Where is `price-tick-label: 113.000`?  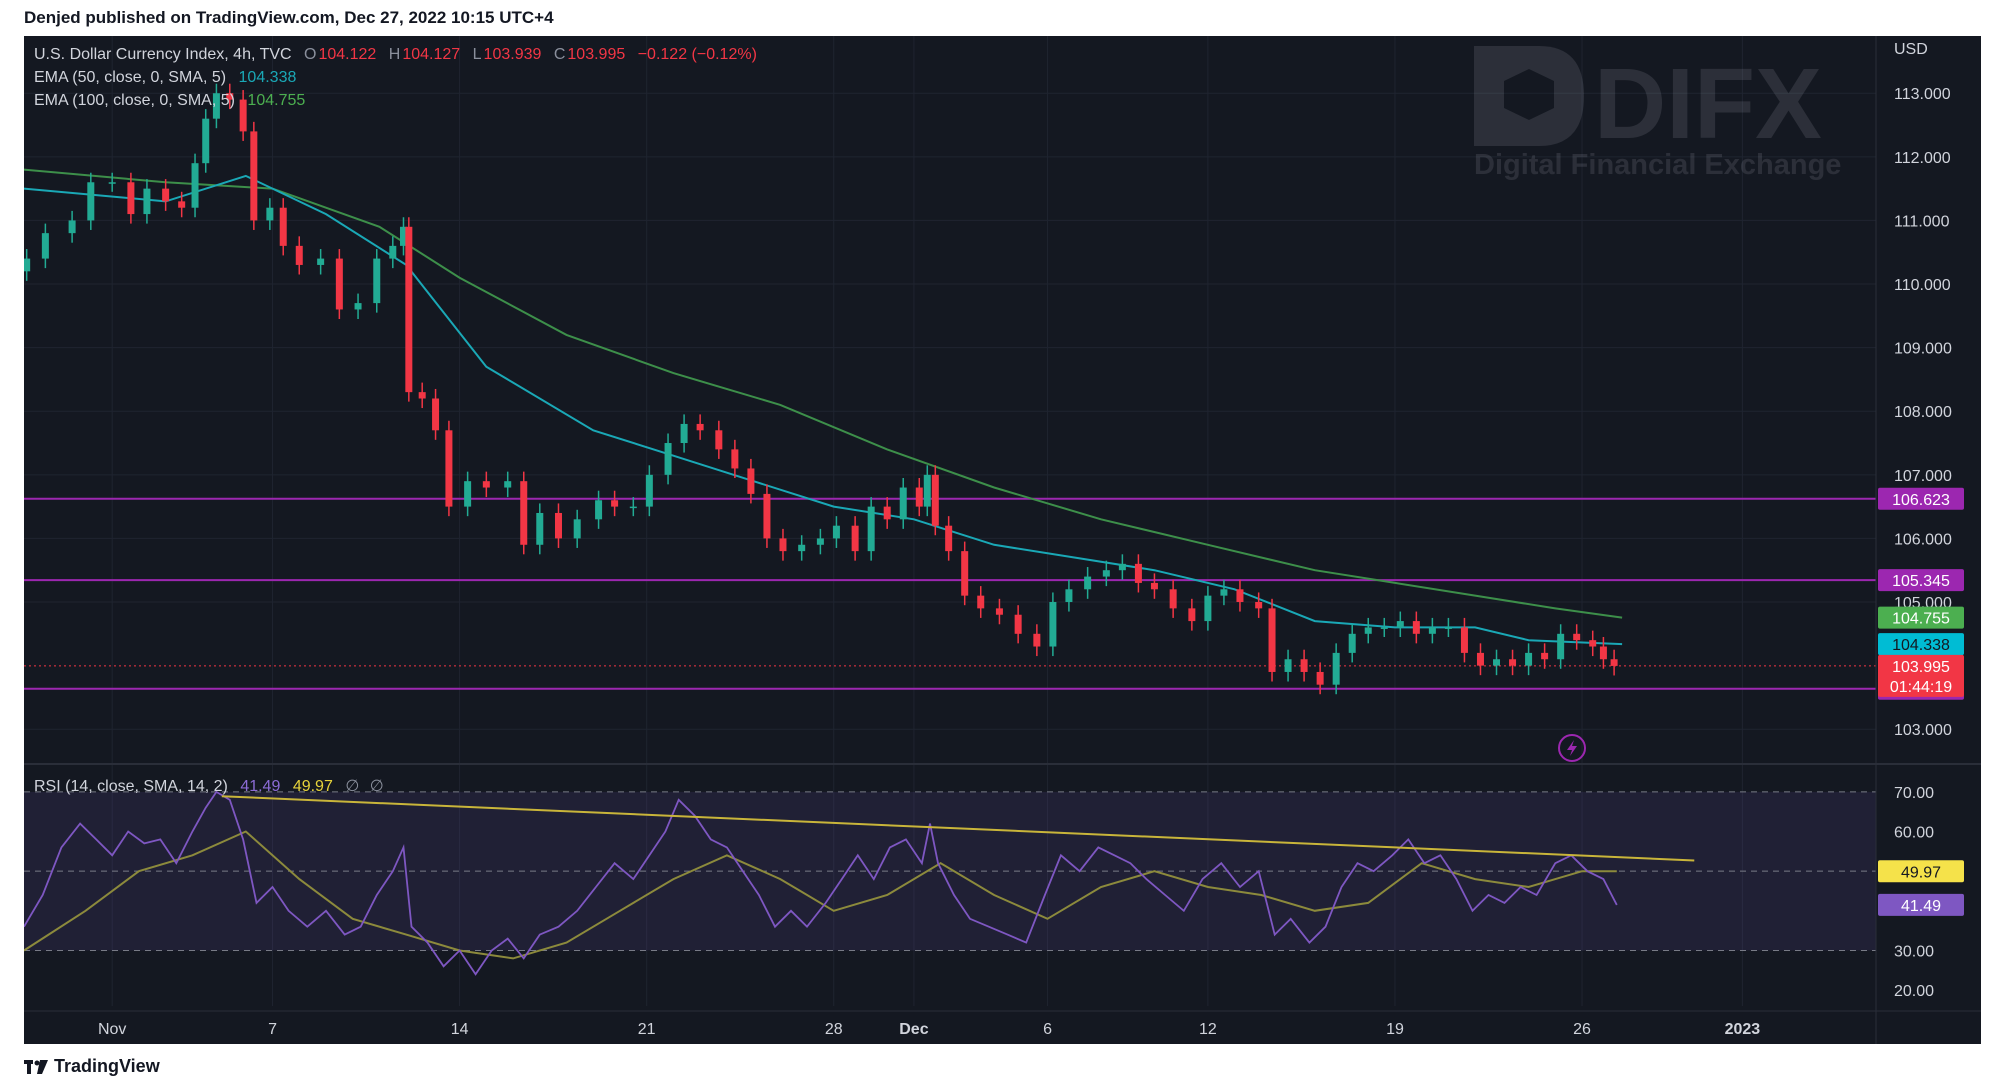 price-tick-label: 113.000 is located at coordinates (1922, 94).